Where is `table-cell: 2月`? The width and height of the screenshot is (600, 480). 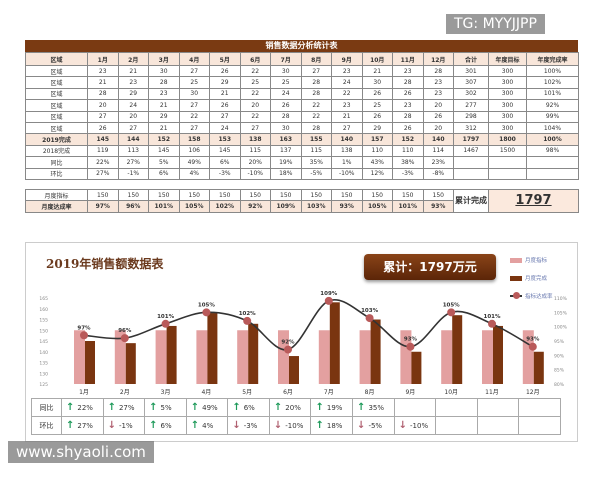 table-cell: 2月 is located at coordinates (133, 59).